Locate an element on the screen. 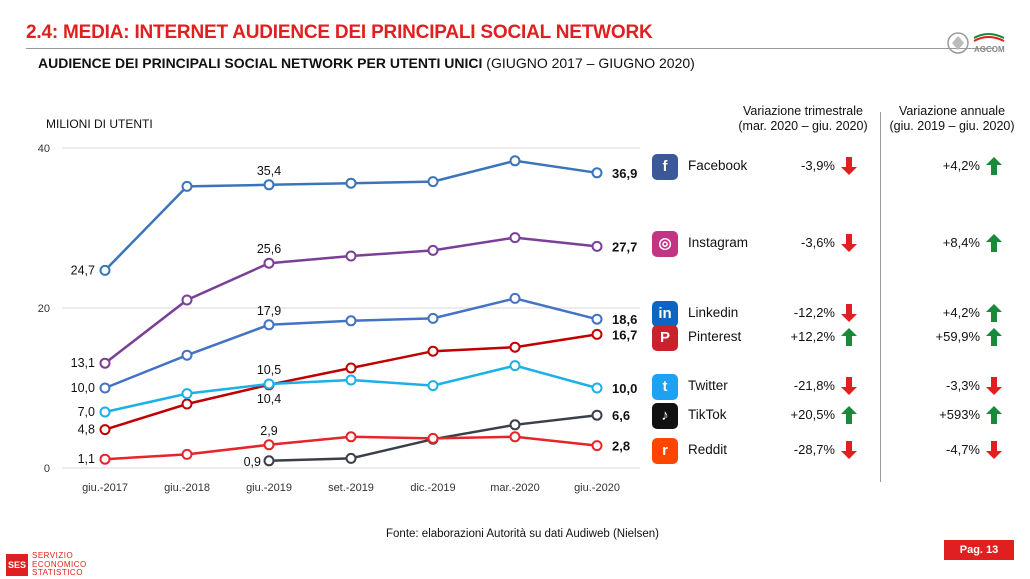  network-name: Instagram is located at coordinates (718, 242).